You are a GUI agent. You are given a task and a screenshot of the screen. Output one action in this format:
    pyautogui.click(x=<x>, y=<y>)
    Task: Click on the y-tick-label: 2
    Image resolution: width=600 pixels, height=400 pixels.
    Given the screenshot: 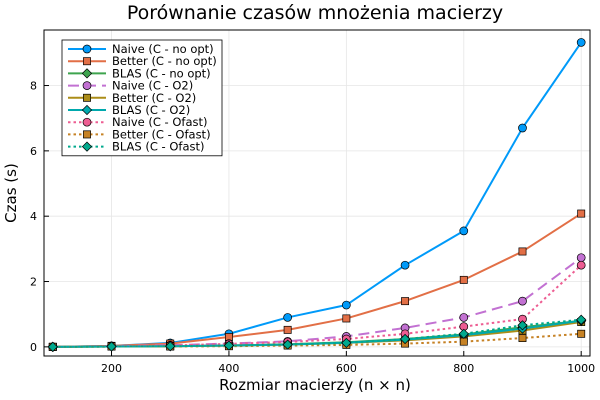 What is the action you would take?
    pyautogui.click(x=33, y=282)
    